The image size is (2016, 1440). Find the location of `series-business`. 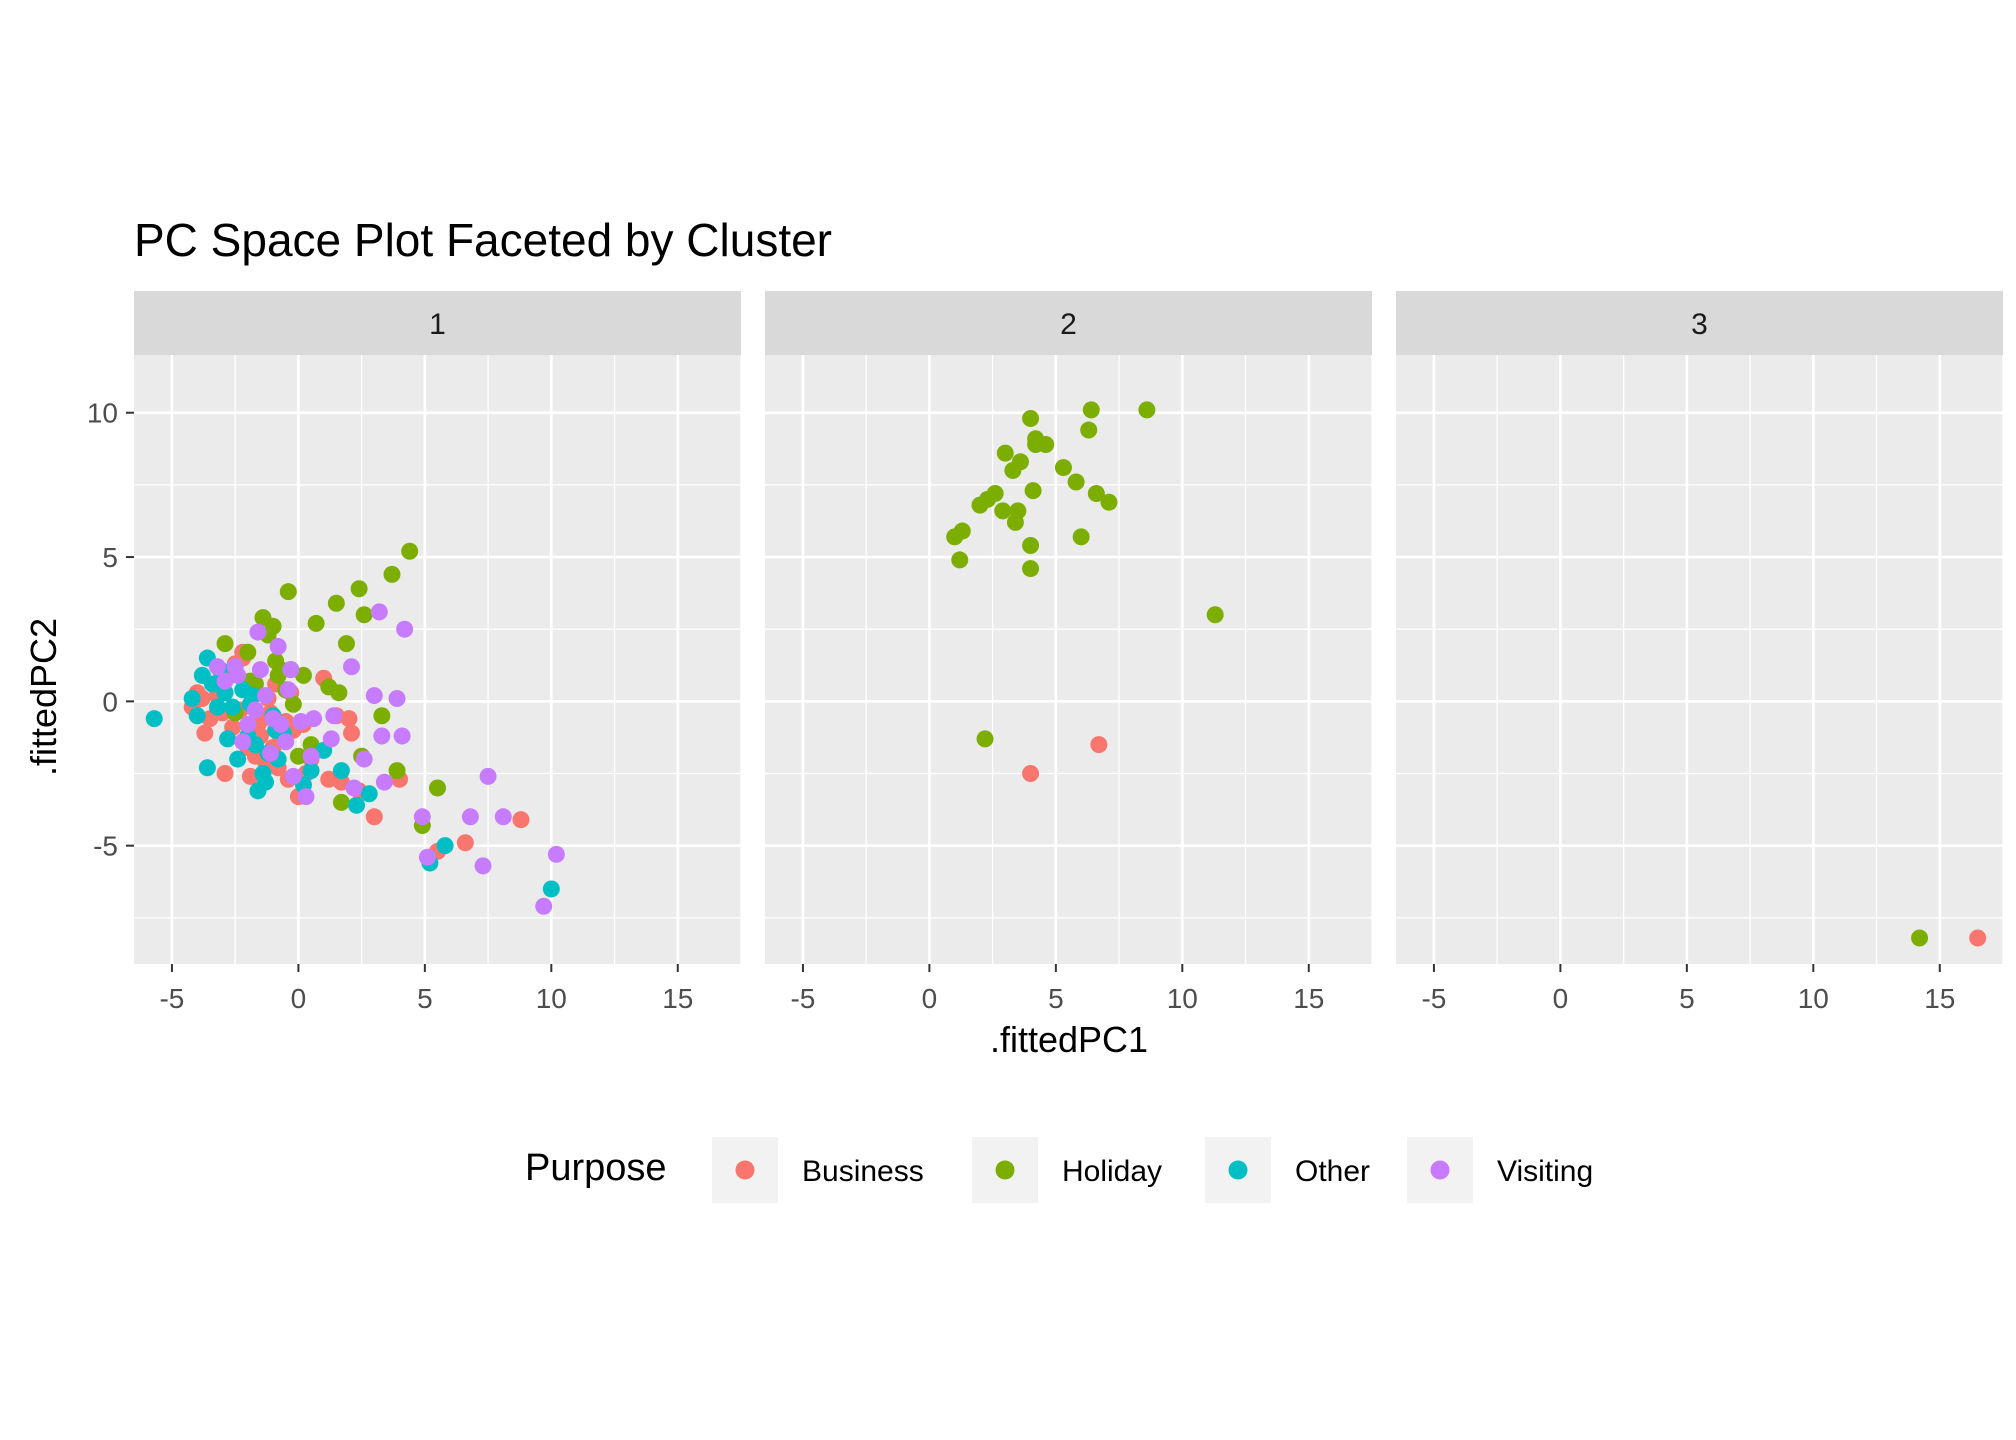

series-business is located at coordinates (1978, 938).